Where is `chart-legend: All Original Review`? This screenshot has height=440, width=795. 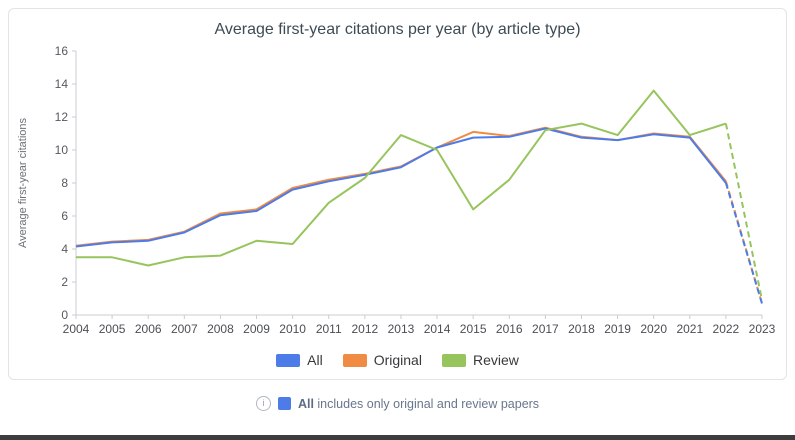
chart-legend: All Original Review is located at coordinates (397, 360).